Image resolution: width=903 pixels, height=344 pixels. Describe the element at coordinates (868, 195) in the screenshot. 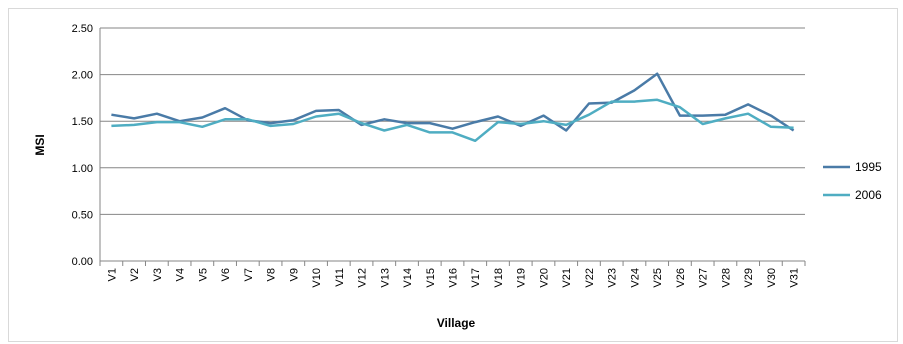

I see `legend-label-2006: 2006` at that location.